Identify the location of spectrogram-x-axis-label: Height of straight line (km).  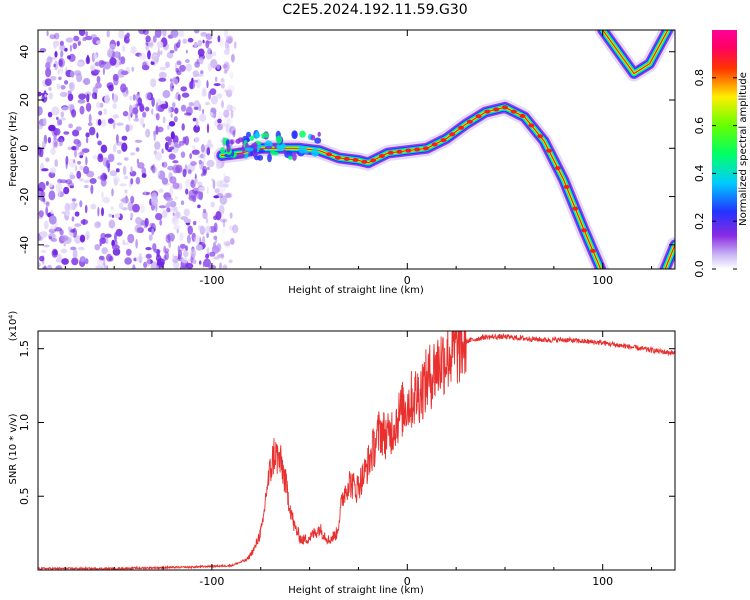
(356, 290).